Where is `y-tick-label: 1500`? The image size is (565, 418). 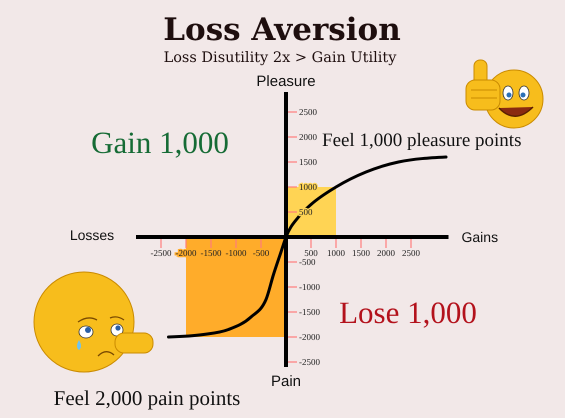
y-tick-label: 1500 is located at coordinates (308, 162).